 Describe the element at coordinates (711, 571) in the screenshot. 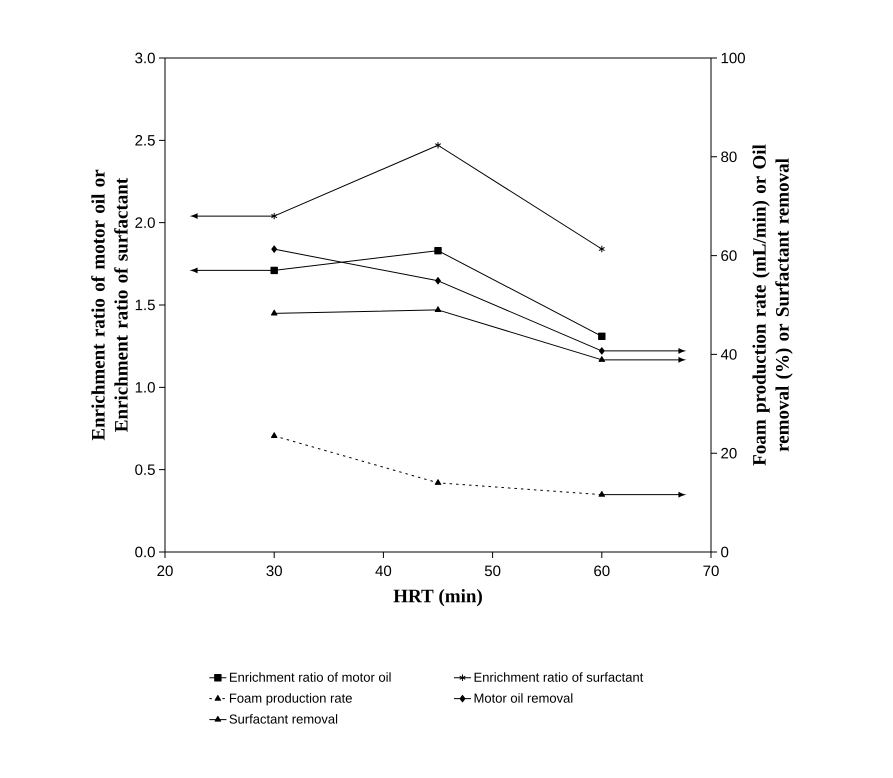

I see `x-tick-label: 70` at that location.